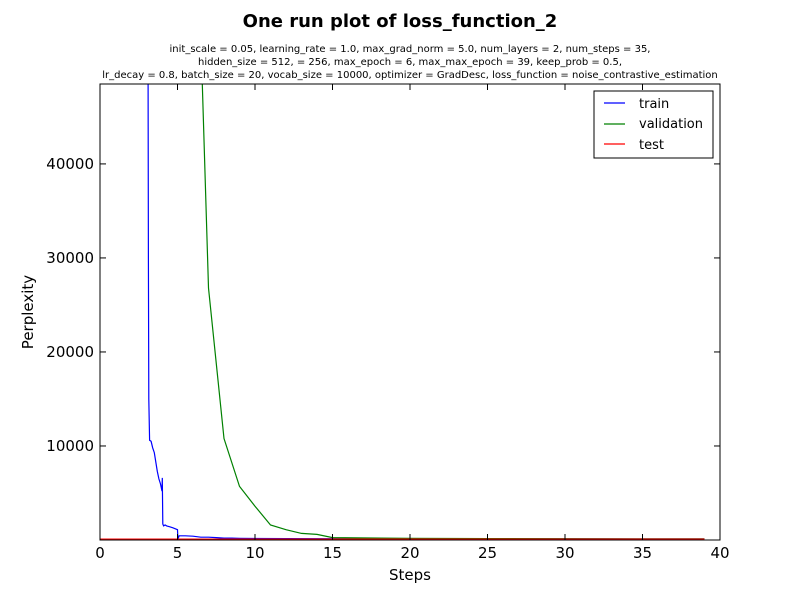 The width and height of the screenshot is (800, 600). Describe the element at coordinates (332, 553) in the screenshot. I see `x-tick-label-3: 15` at that location.